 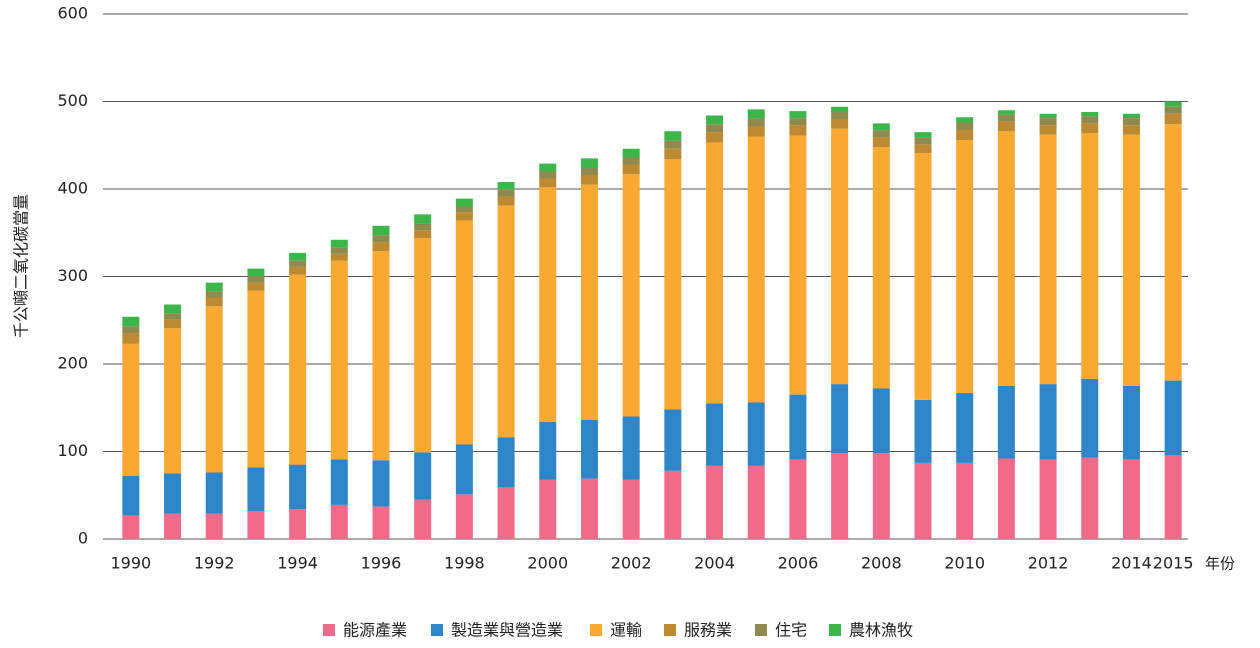 What do you see at coordinates (631, 563) in the screenshot?
I see `x-tick-label: 2002` at bounding box center [631, 563].